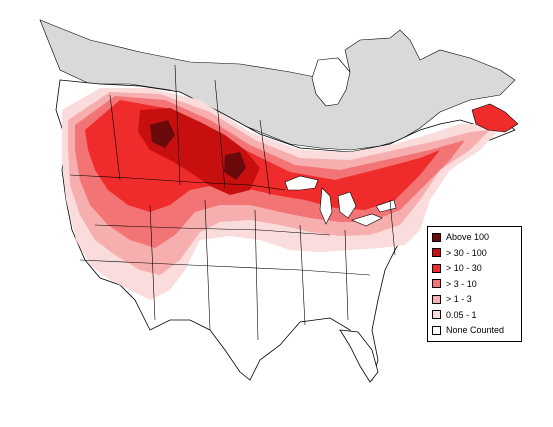 This screenshot has width=553, height=427. Describe the element at coordinates (495, 118) in the screenshot. I see `newfoundland` at that location.